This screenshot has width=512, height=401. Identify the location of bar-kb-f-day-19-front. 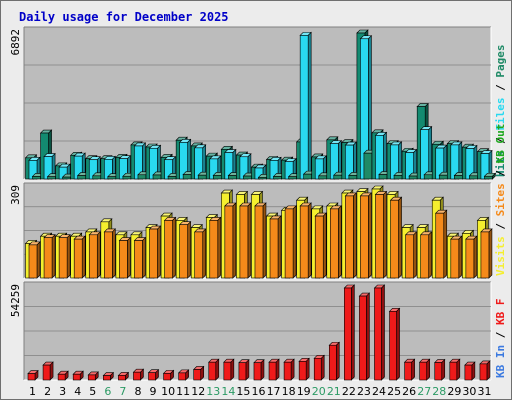
(302, 371).